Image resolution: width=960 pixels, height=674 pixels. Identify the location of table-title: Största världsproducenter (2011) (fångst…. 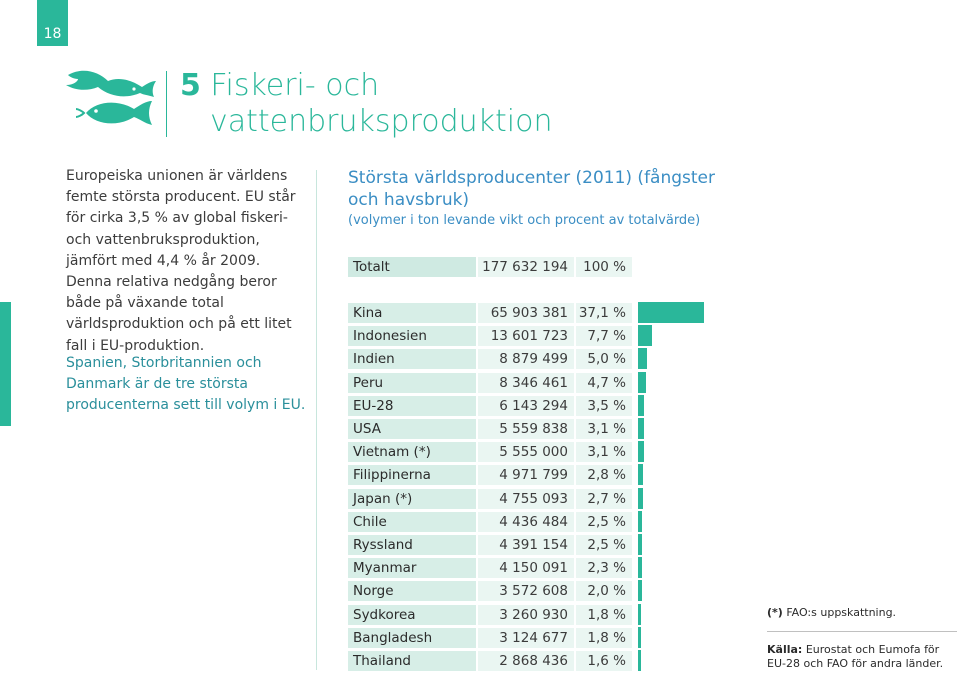
(532, 189).